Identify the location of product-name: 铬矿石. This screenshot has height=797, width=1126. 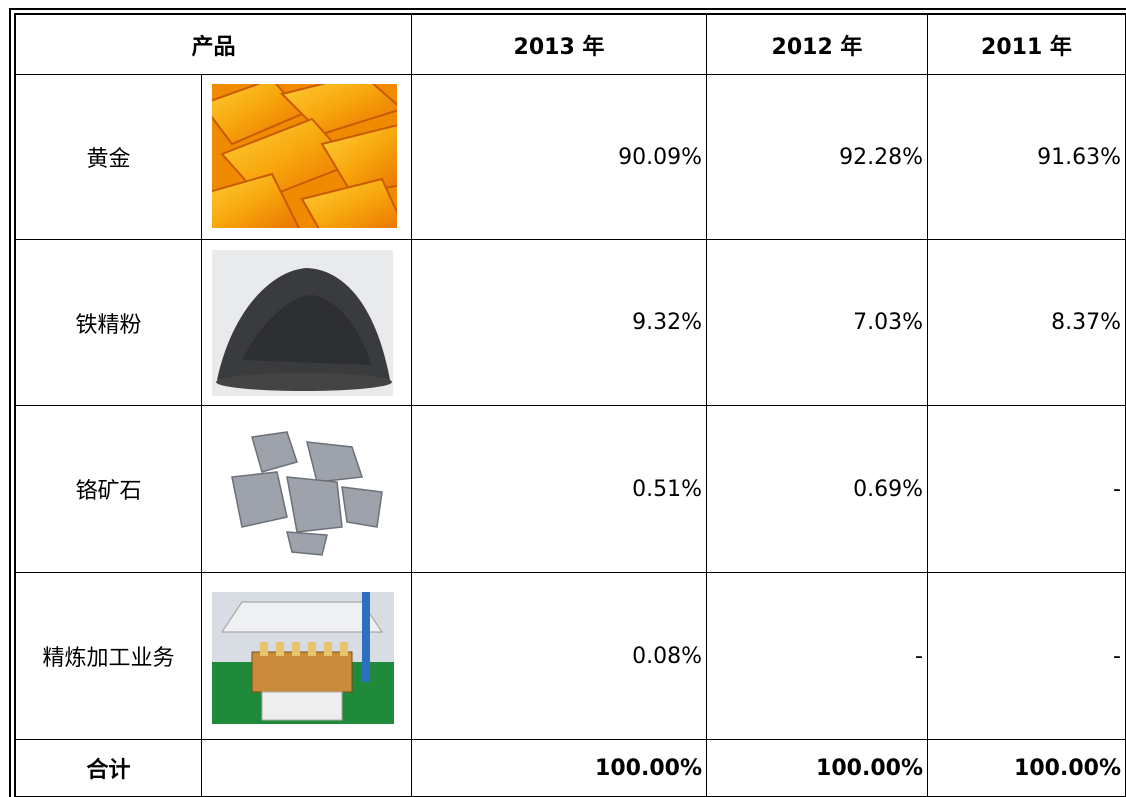
(109, 489).